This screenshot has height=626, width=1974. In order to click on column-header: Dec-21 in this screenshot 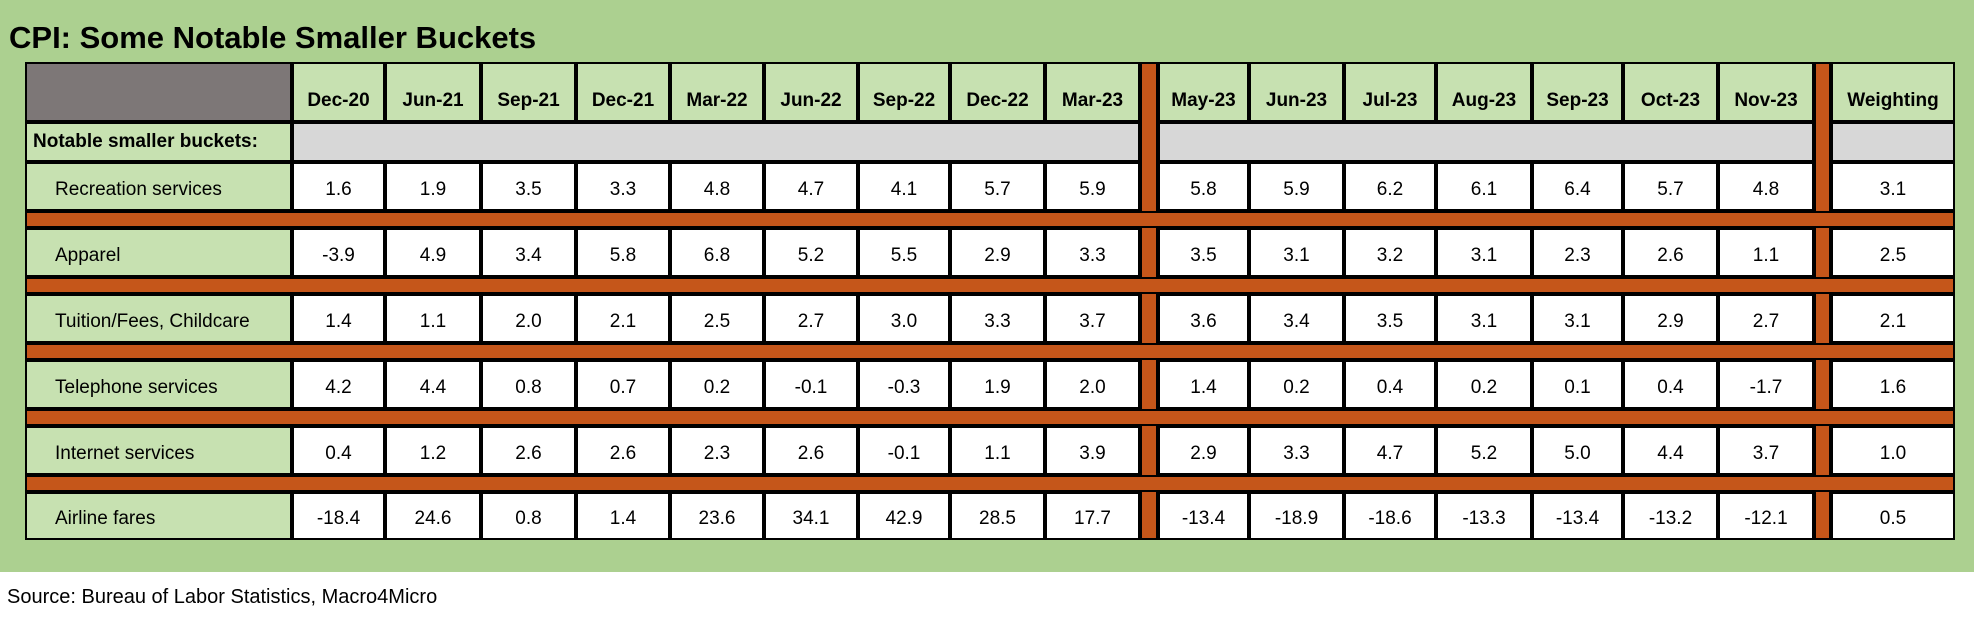, I will do `click(623, 92)`.